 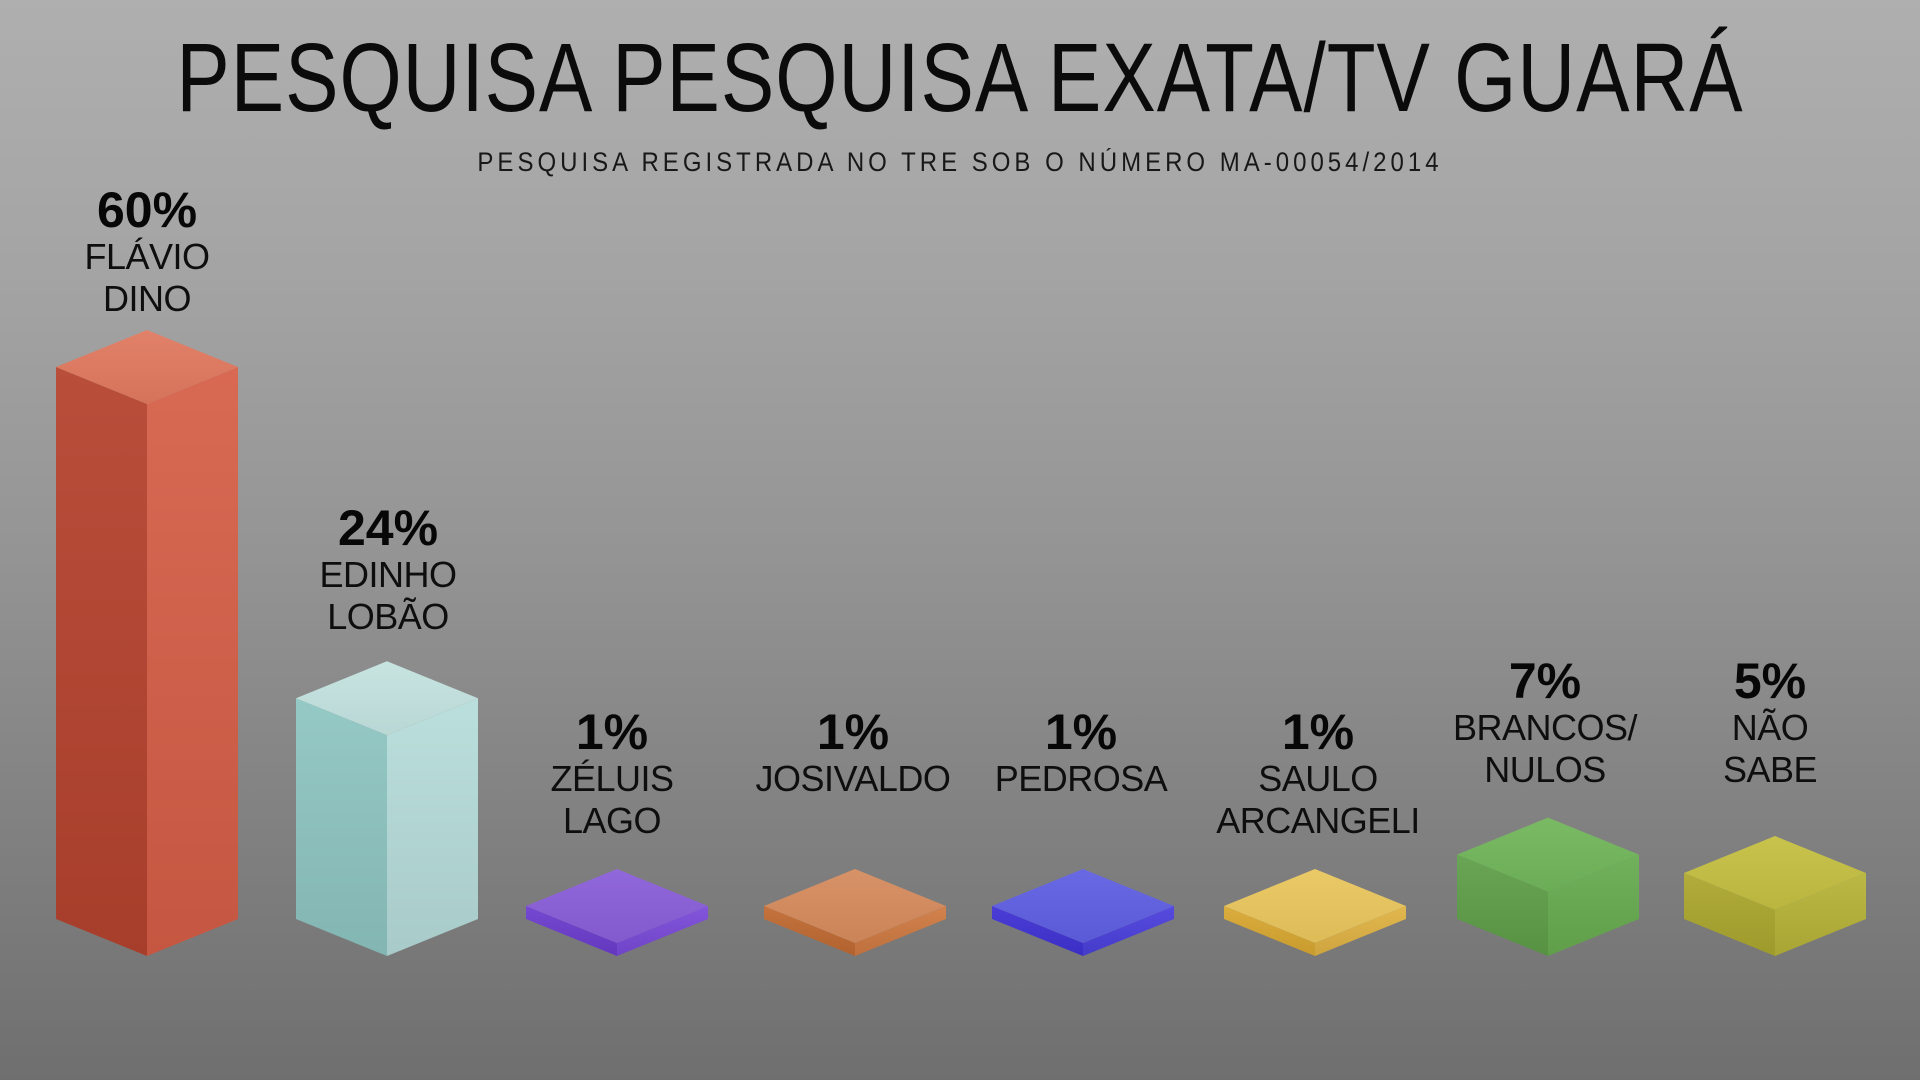 What do you see at coordinates (341, 827) in the screenshot?
I see `bar-1-left-face` at bounding box center [341, 827].